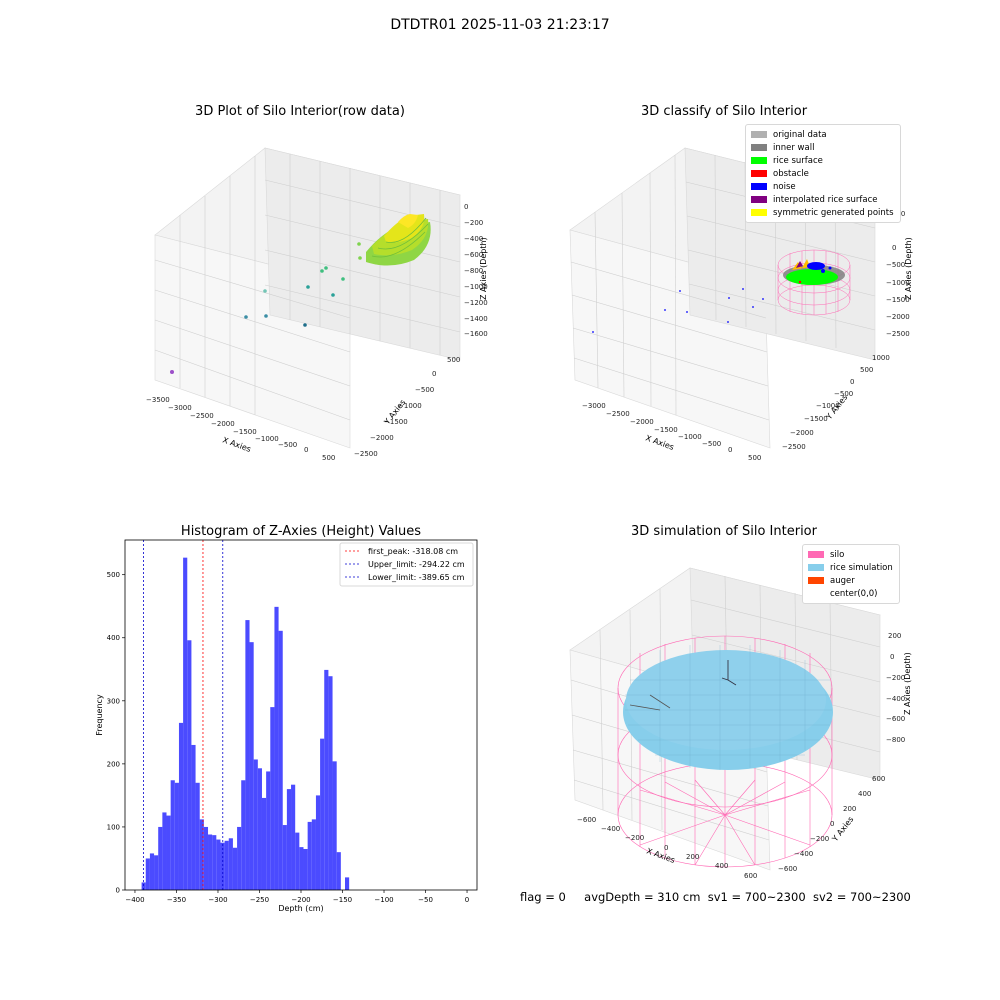 The width and height of the screenshot is (1000, 1000). Describe the element at coordinates (180, 408) in the screenshot. I see `svg-text: −3000` at that location.